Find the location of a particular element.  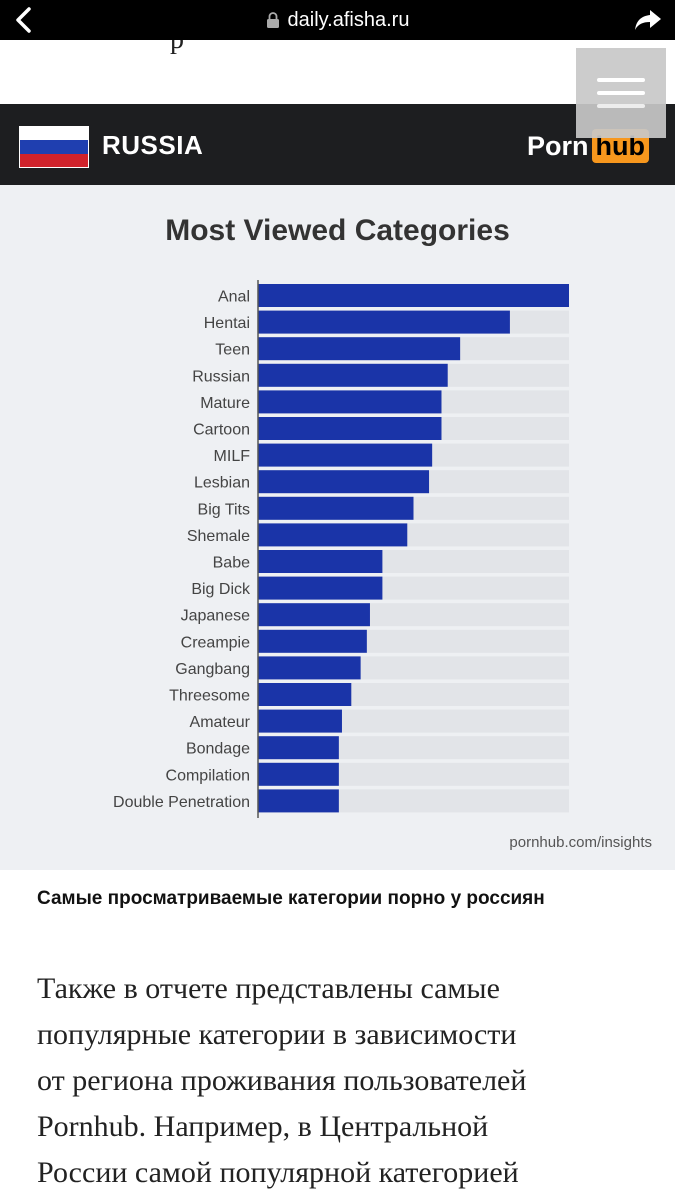

category-label: Threesome is located at coordinates (209, 696).